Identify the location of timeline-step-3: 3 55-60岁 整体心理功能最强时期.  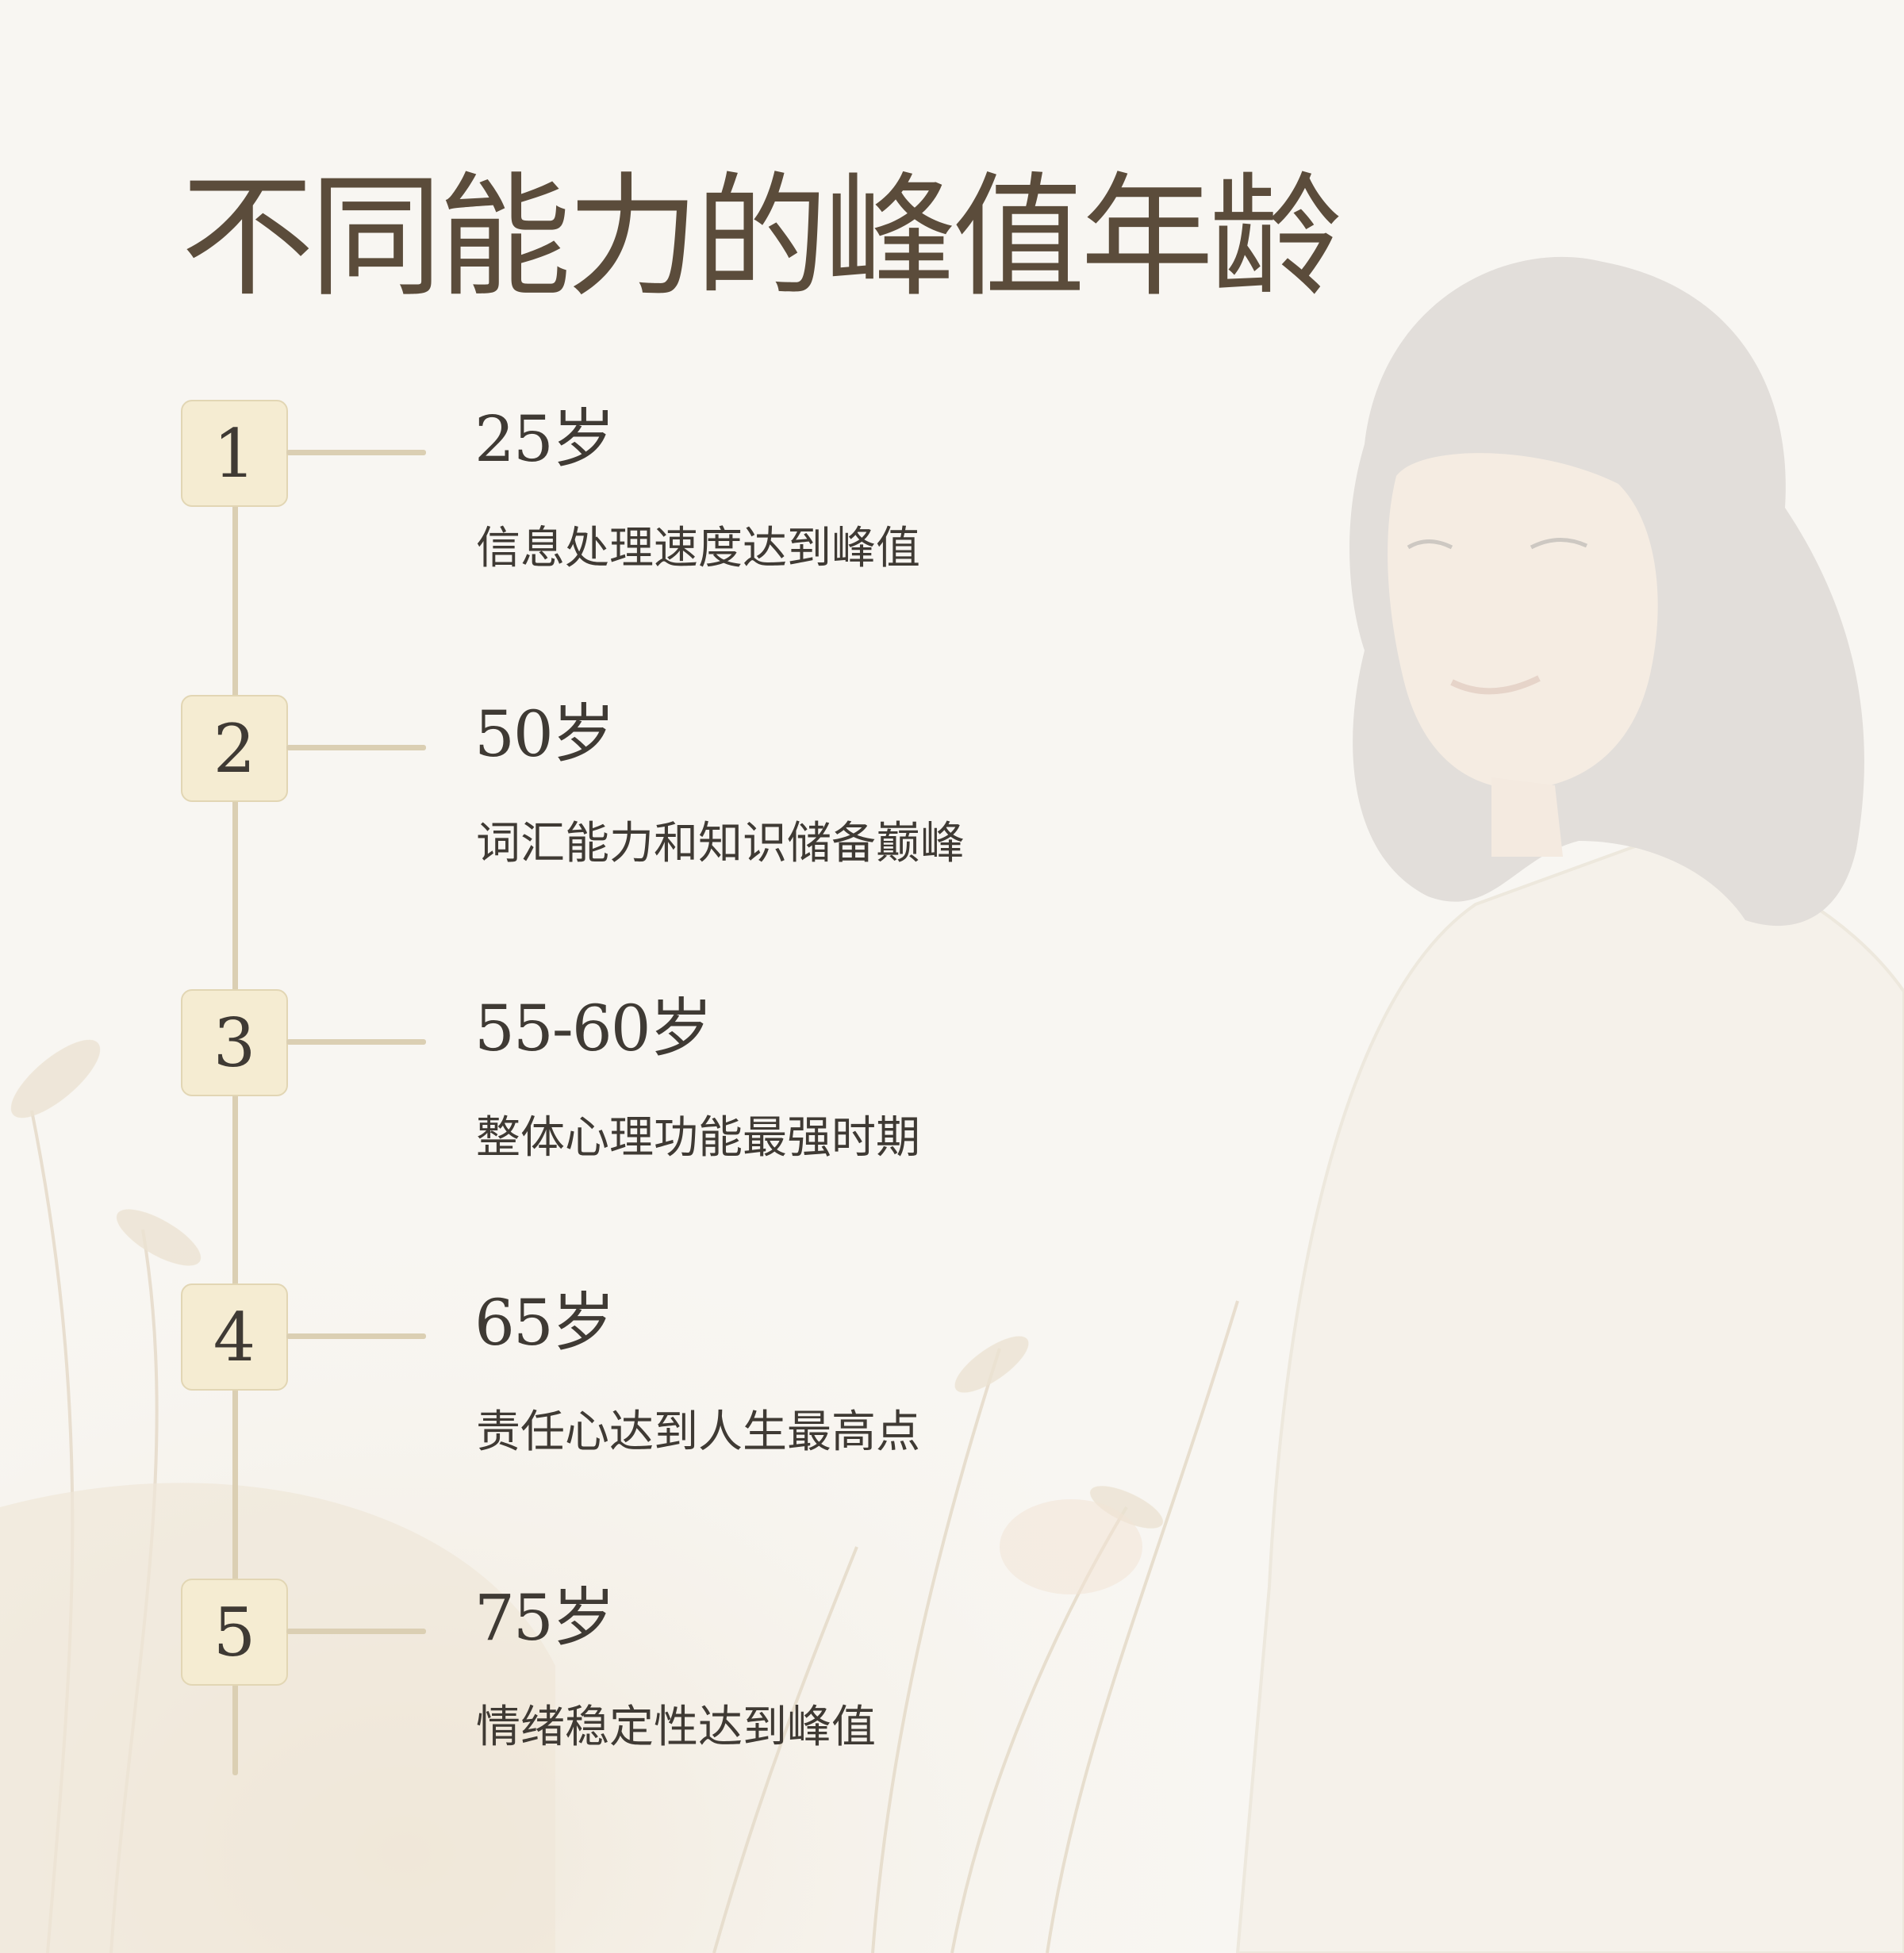
(555, 1116).